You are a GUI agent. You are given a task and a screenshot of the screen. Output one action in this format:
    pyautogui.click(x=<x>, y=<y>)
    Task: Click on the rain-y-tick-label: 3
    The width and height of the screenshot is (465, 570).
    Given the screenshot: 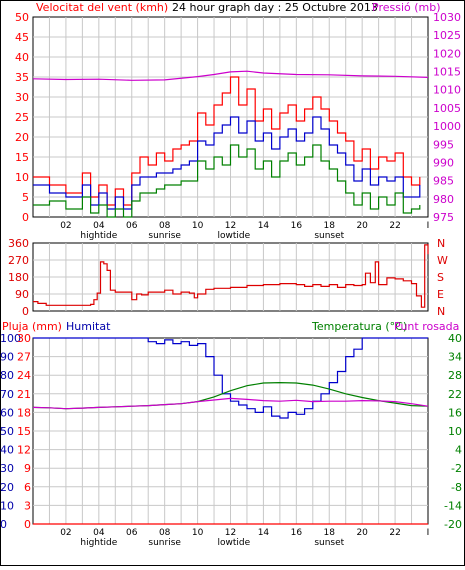 What is the action you would take?
    pyautogui.click(x=27, y=505)
    